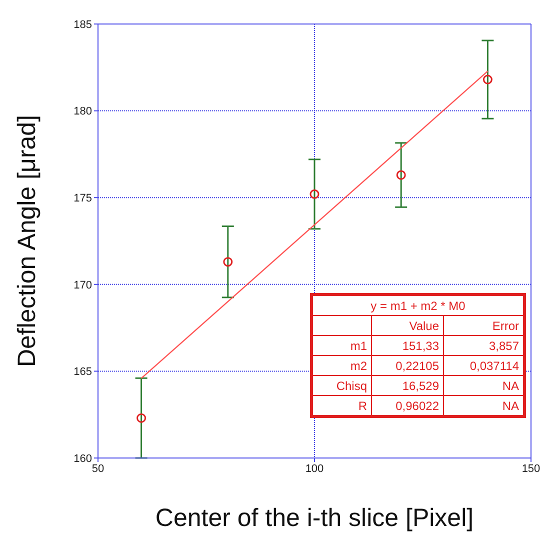 Image resolution: width=558 pixels, height=546 pixels. Describe the element at coordinates (408, 366) in the screenshot. I see `annotation: 0,22105` at that location.